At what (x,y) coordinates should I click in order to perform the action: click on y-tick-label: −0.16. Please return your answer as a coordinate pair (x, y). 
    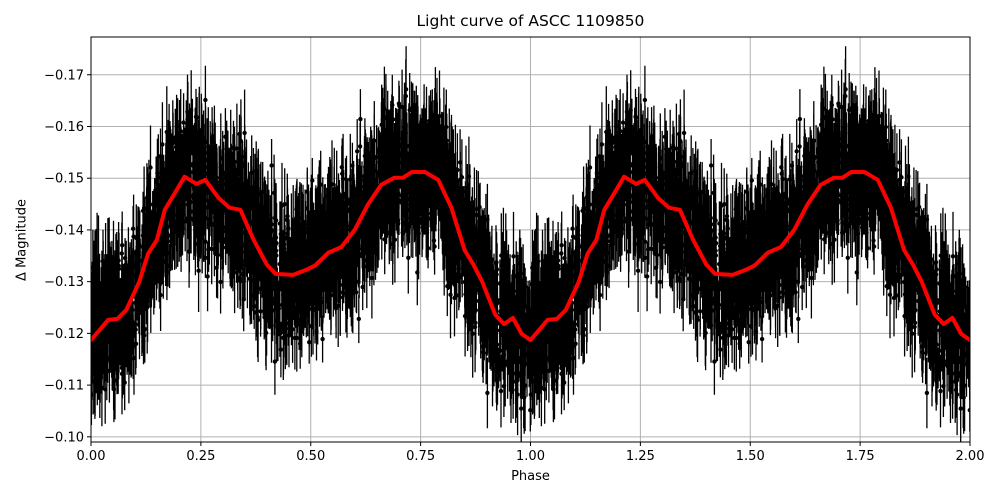
    Looking at the image, I should click on (64, 127).